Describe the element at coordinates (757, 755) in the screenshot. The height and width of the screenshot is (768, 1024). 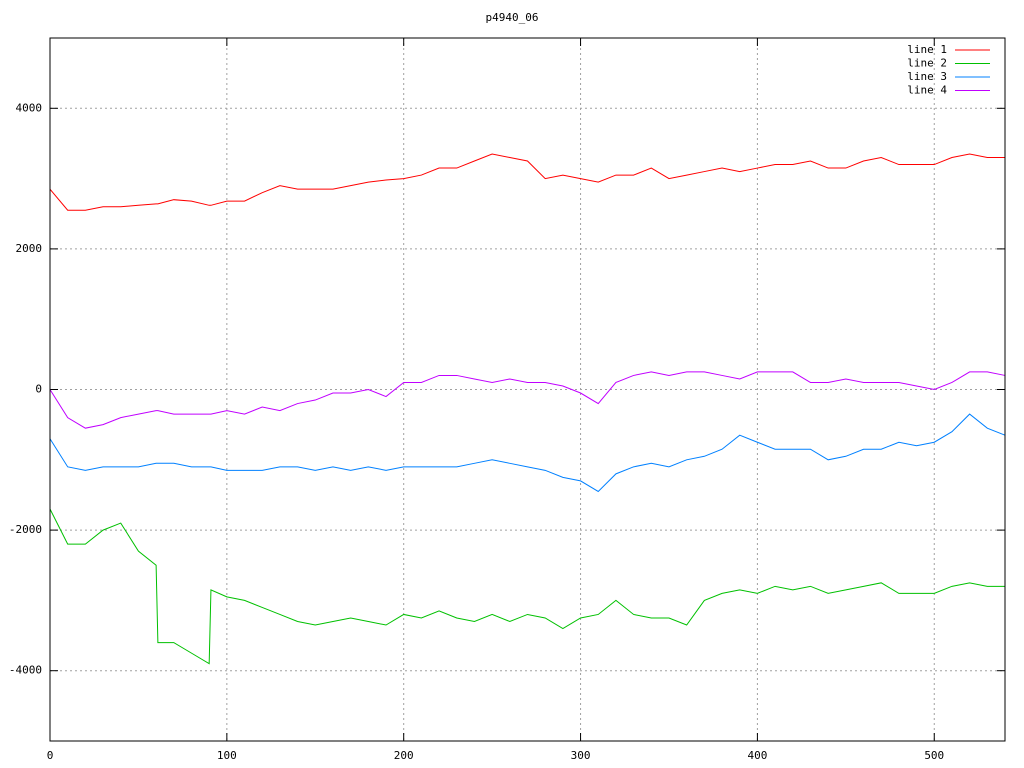
I see `x-tick-label: 400` at that location.